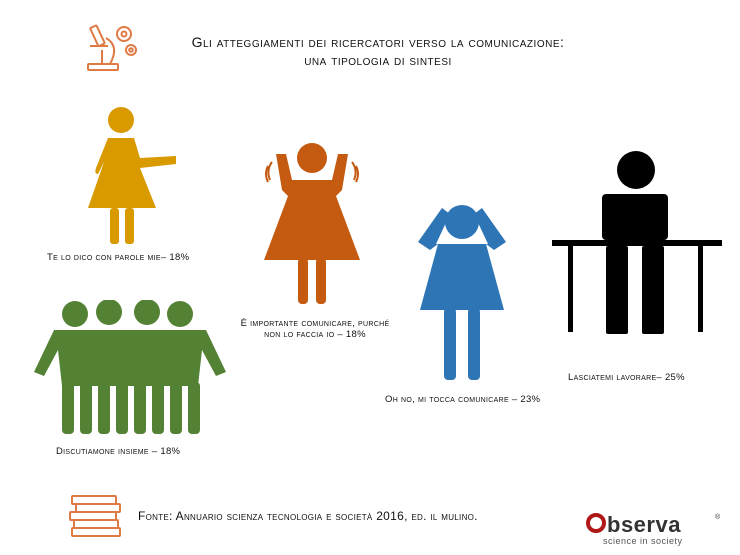  I want to click on observa-tagline: science in society, so click(643, 541).